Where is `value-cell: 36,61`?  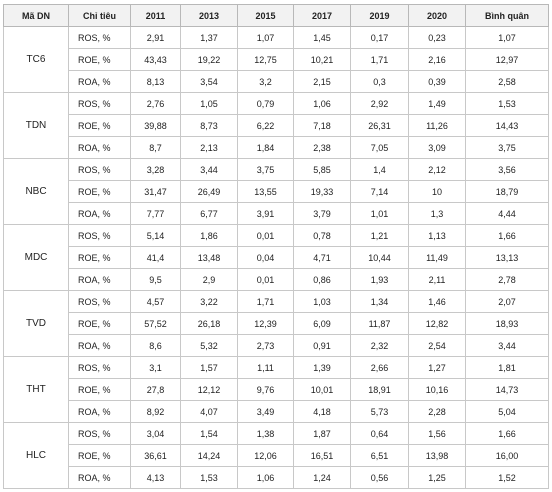
value-cell: 36,61 is located at coordinates (155, 455).